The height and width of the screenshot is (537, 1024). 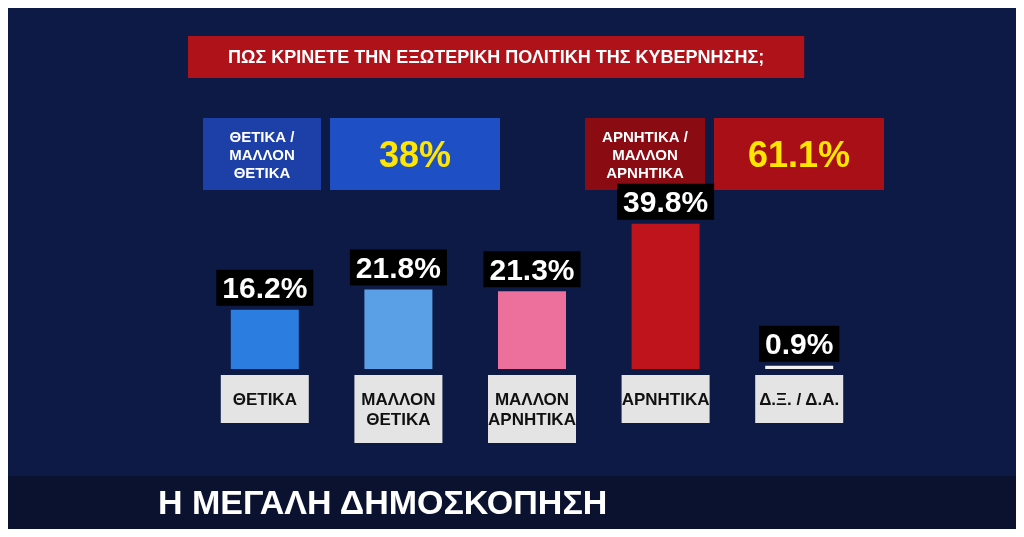 I want to click on text: 61.1%, so click(x=799, y=154).